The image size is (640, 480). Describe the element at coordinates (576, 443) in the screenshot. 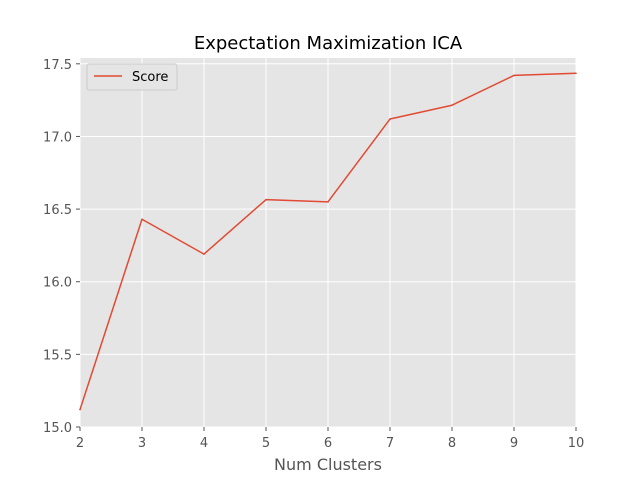

I see `x-tick-label: 10` at that location.